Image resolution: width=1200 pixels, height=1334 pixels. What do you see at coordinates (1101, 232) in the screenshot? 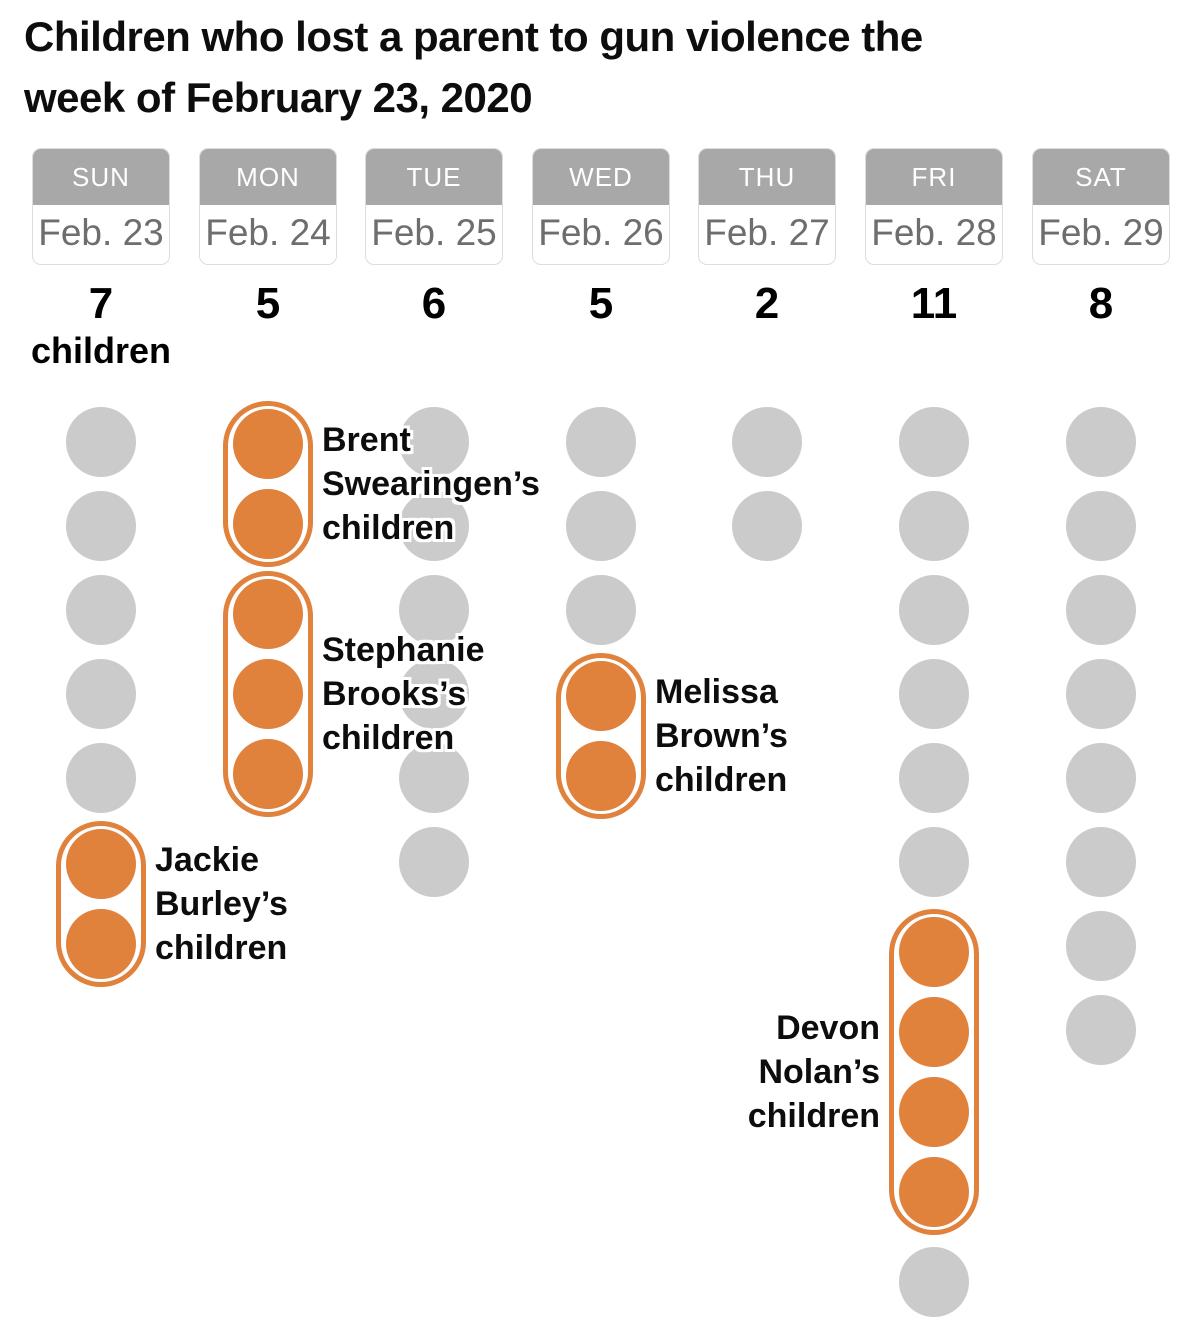
I see `day-date: Feb. 29` at bounding box center [1101, 232].